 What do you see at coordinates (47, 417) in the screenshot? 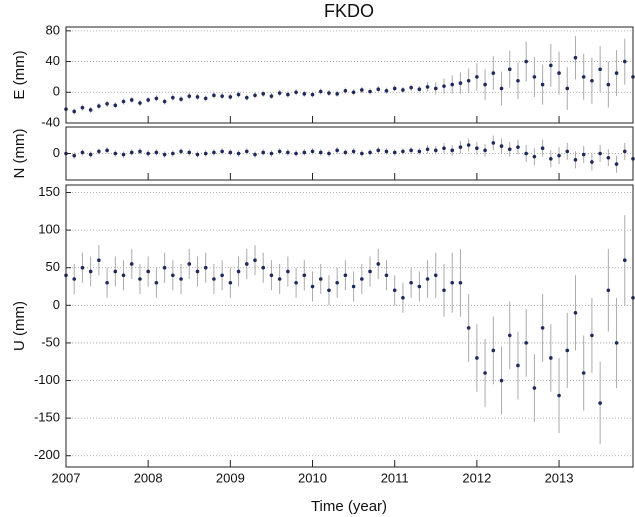
I see `y-tick-label: -150` at bounding box center [47, 417].